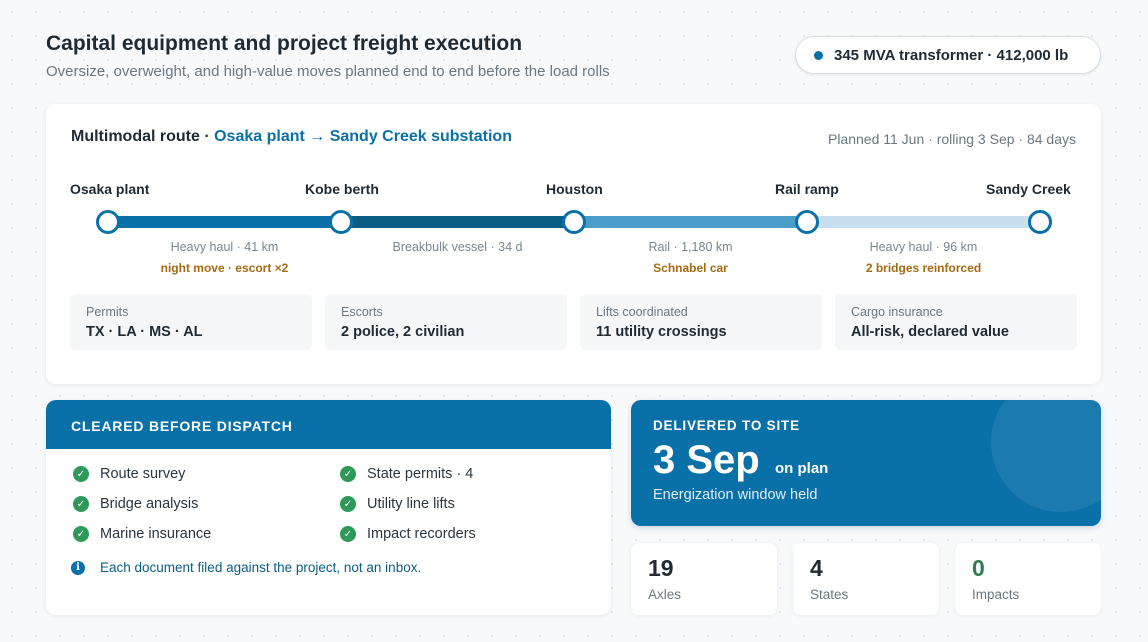 This screenshot has height=642, width=1148. I want to click on metric-axles: 19 Axles, so click(704, 579).